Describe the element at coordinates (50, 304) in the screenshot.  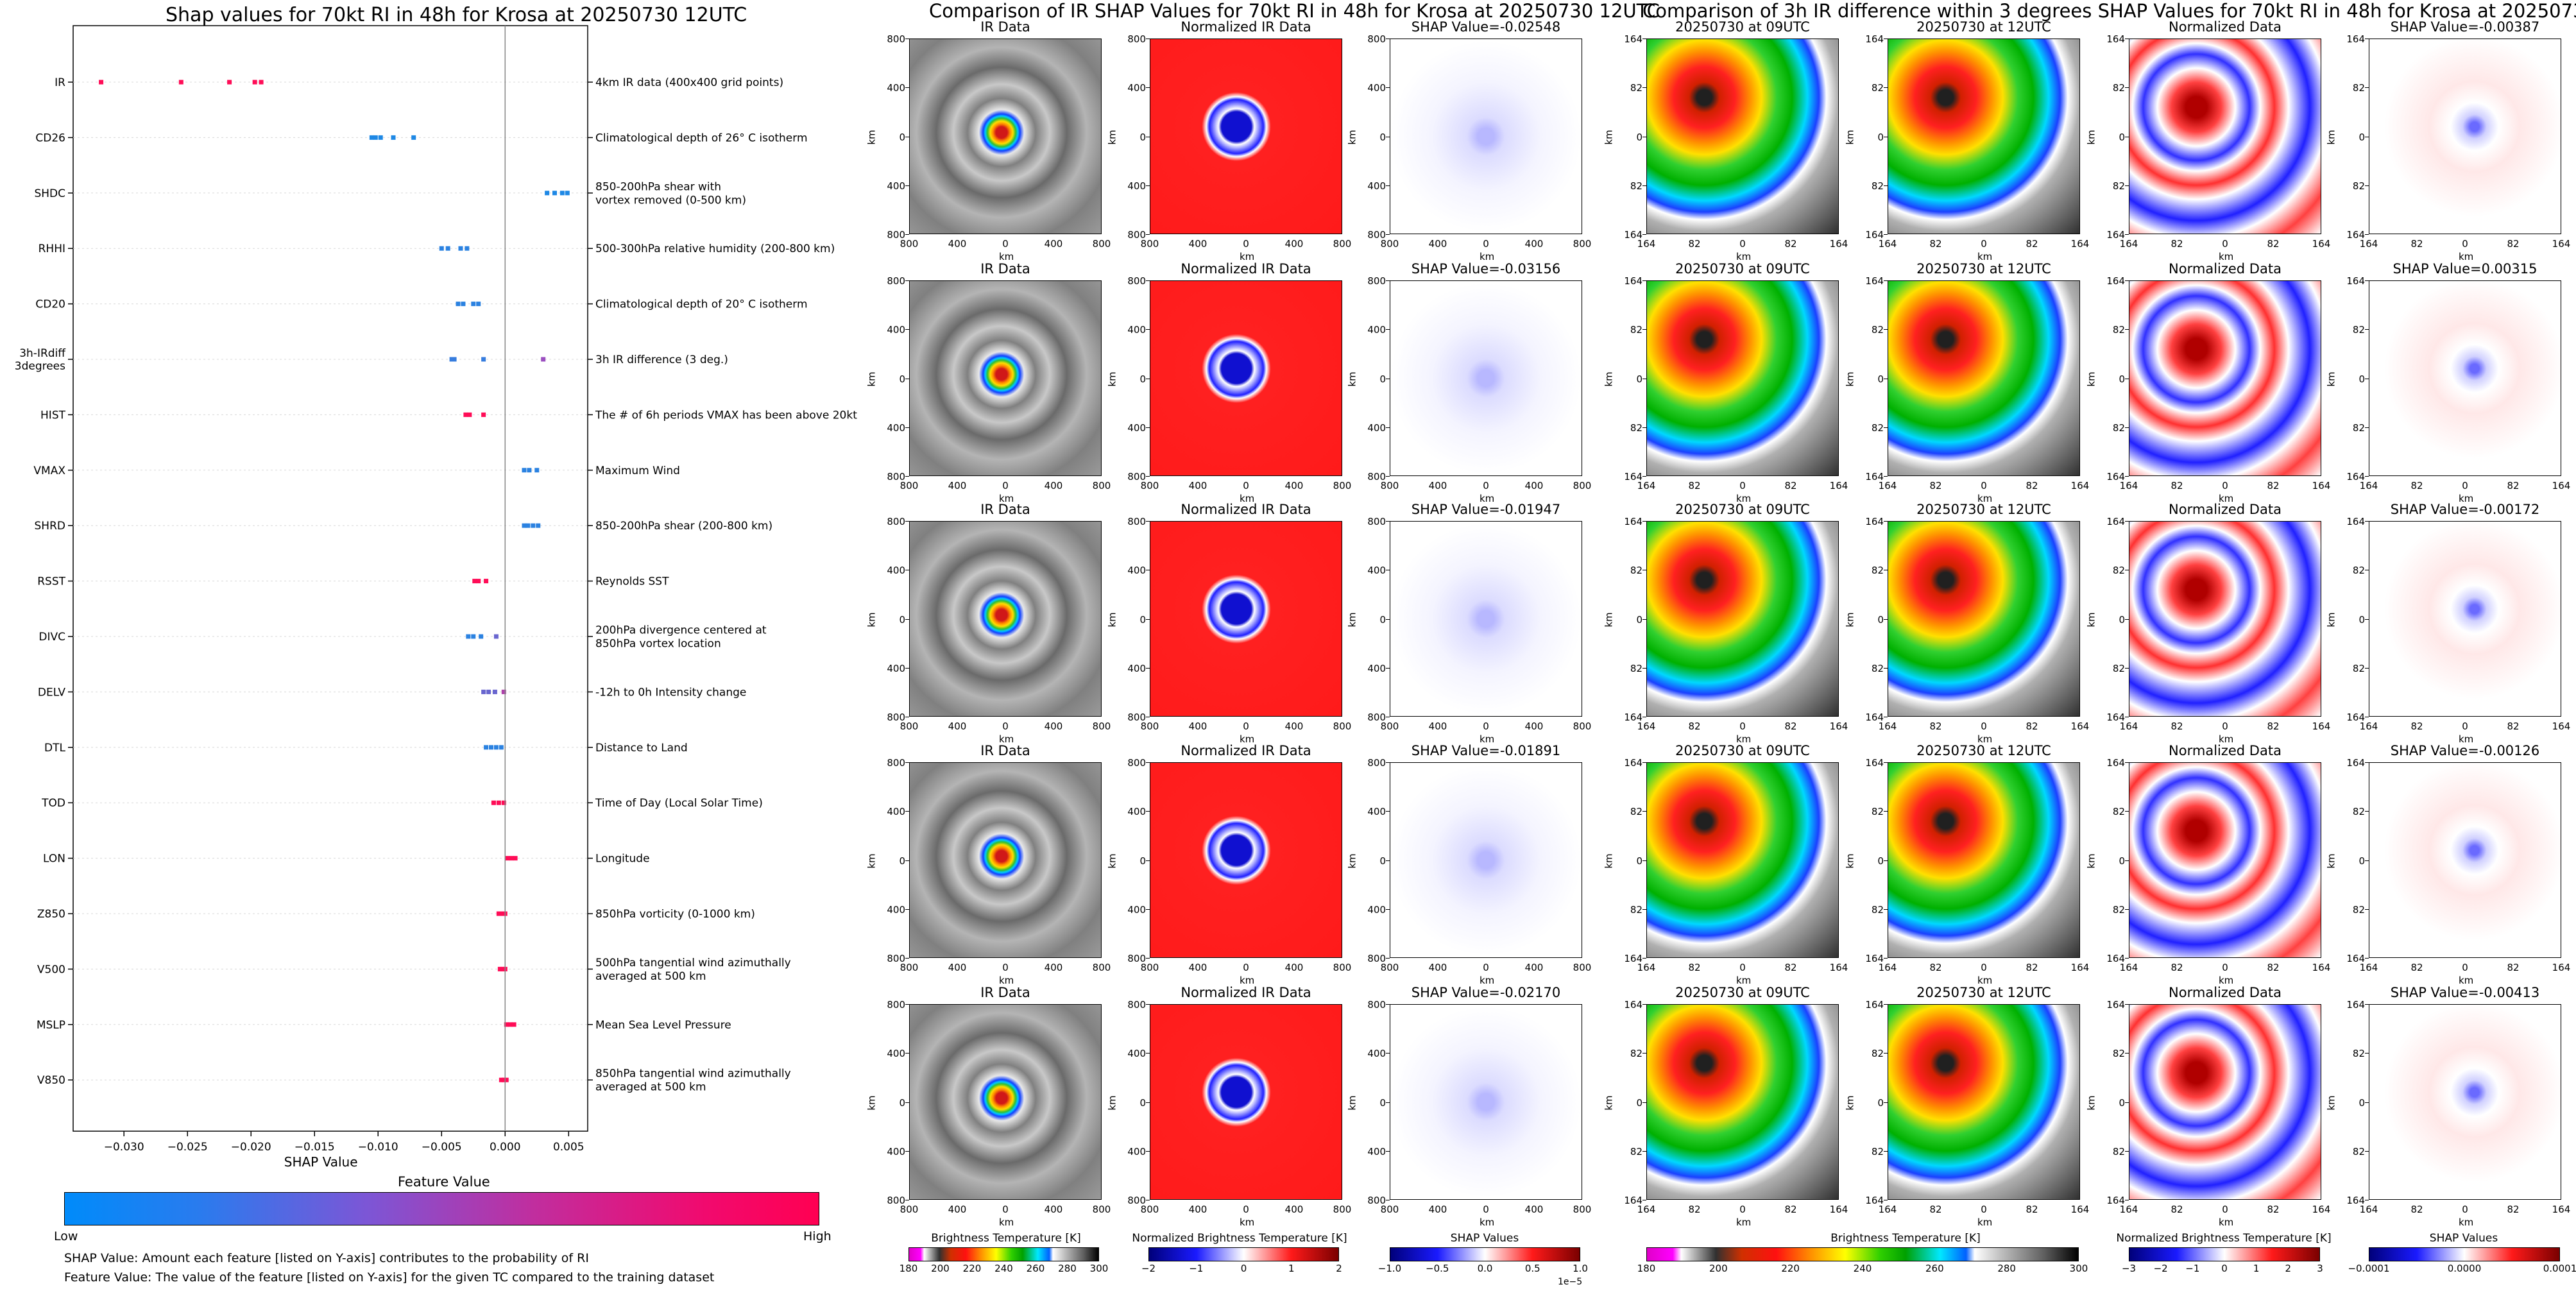
I see `feature-label: CD20` at that location.